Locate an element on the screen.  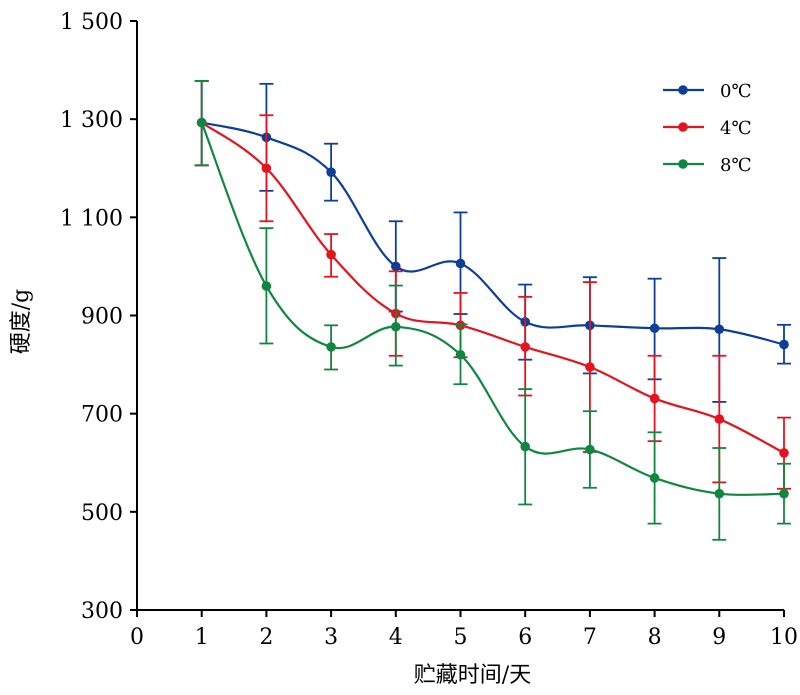
x-tick-label: 1 is located at coordinates (202, 637).